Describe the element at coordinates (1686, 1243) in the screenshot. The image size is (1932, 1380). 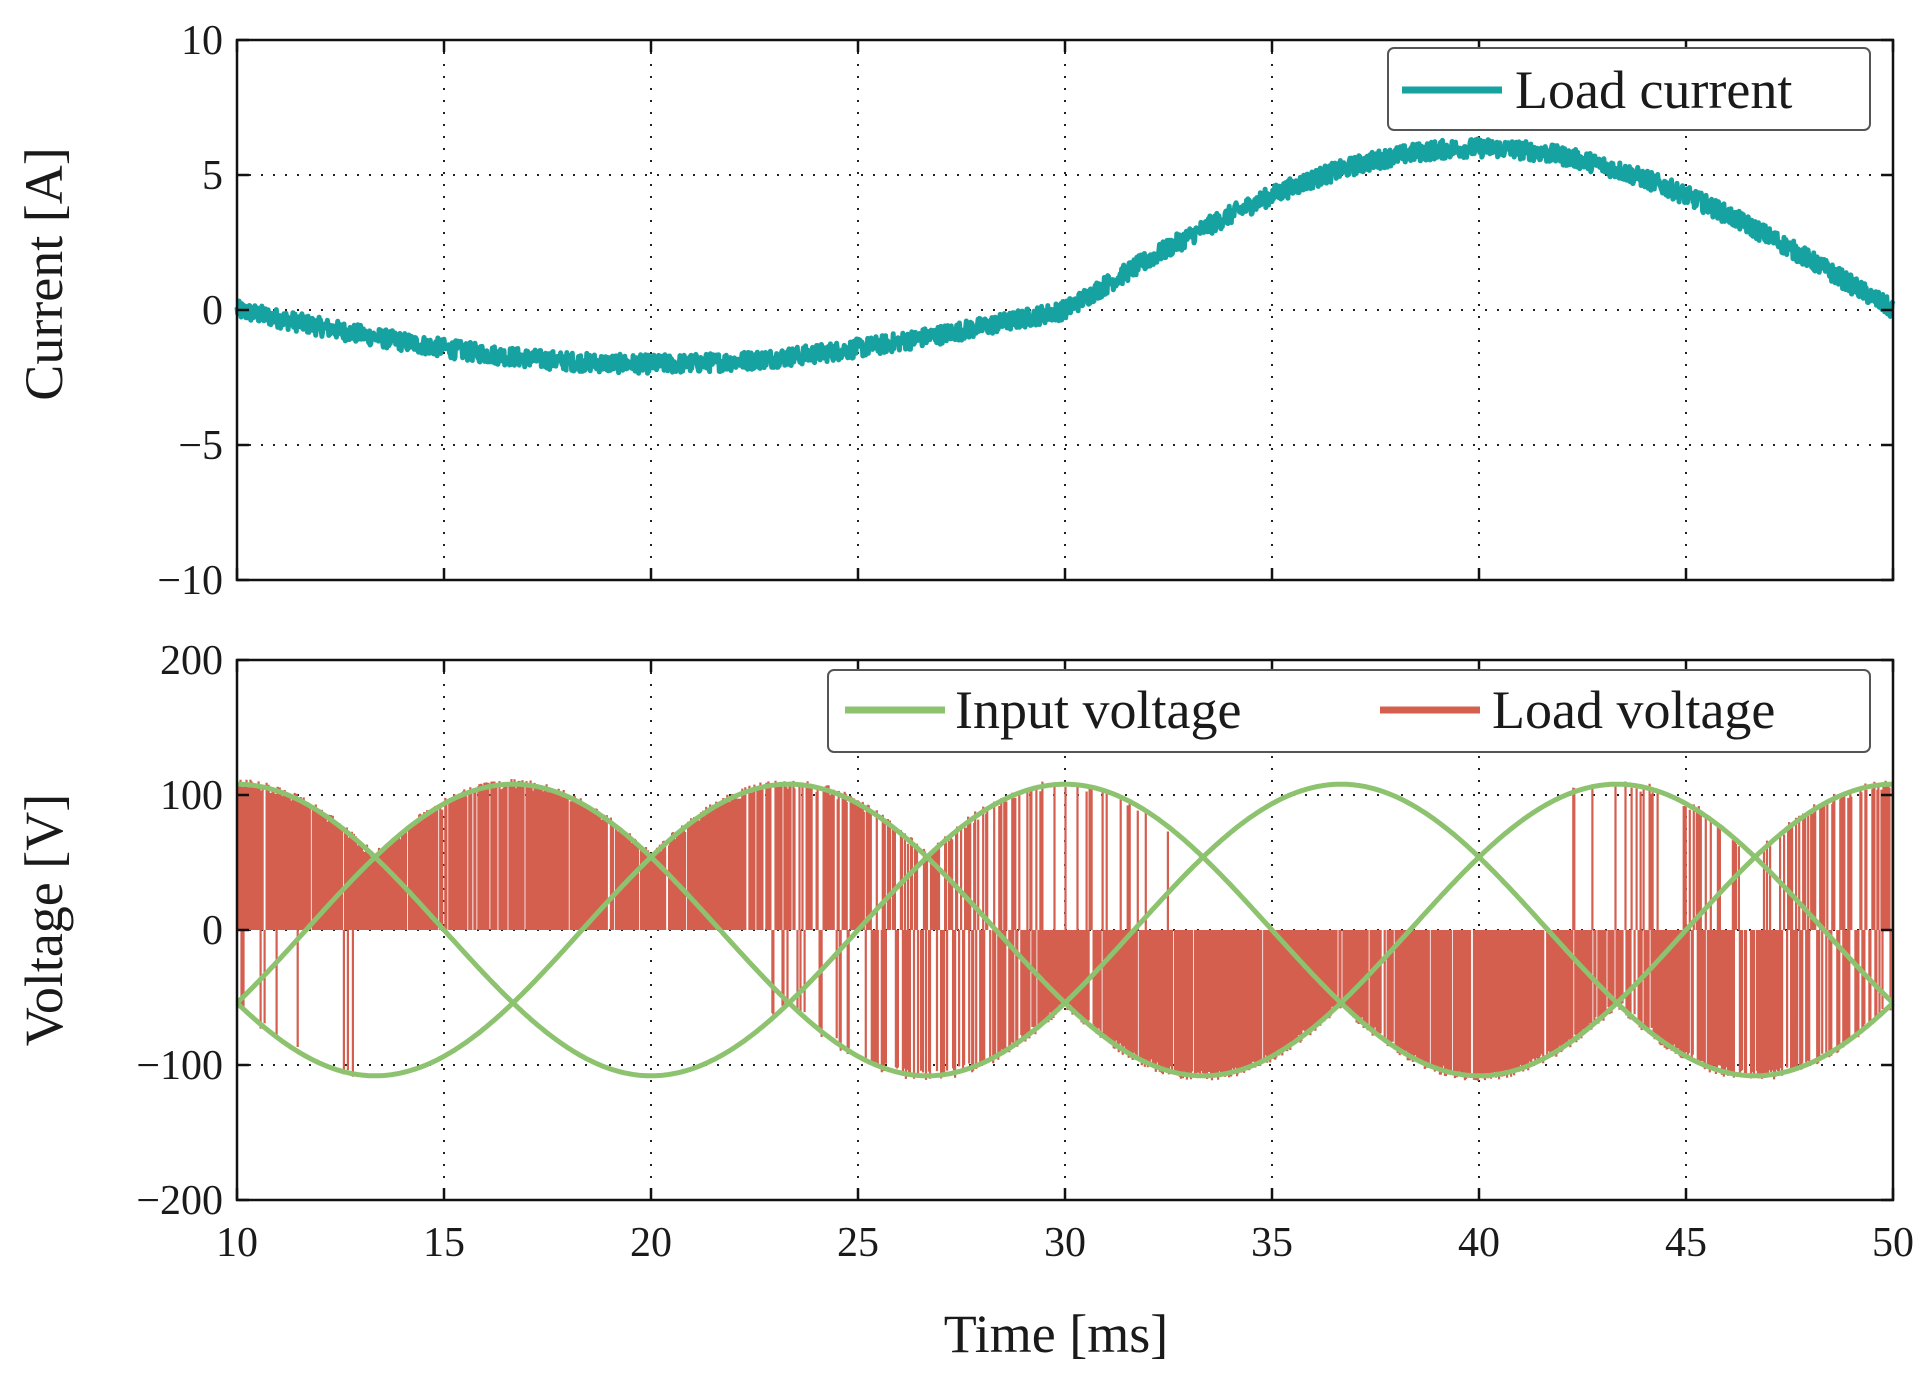
I see `x-tick-label: 45` at that location.